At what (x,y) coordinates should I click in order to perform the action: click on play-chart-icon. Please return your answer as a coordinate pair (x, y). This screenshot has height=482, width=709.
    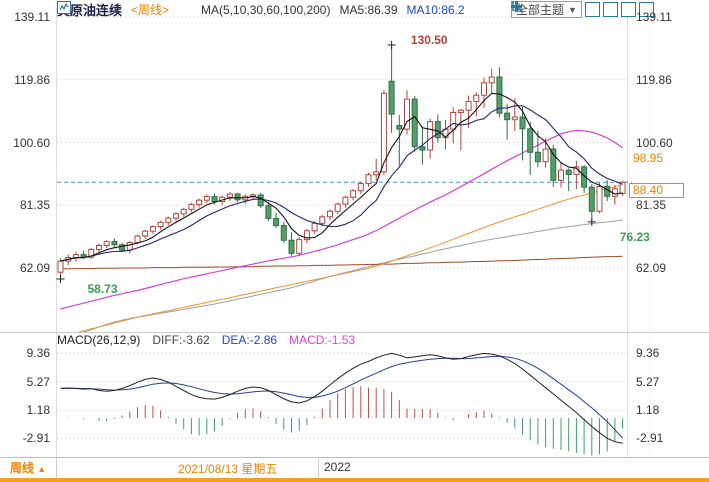
    Looking at the image, I should click on (574, 9).